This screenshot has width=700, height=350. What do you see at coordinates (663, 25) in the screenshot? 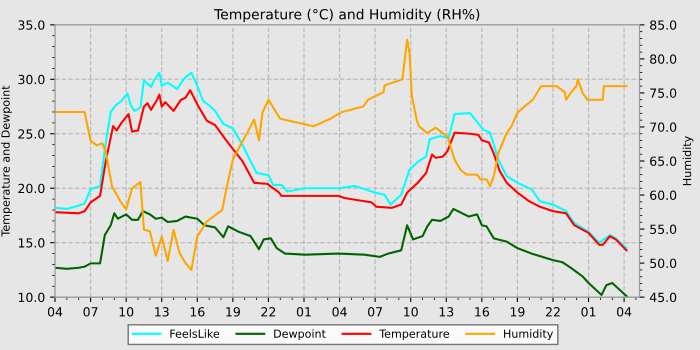
I see `y2-tick-label: 85.0` at bounding box center [663, 25].